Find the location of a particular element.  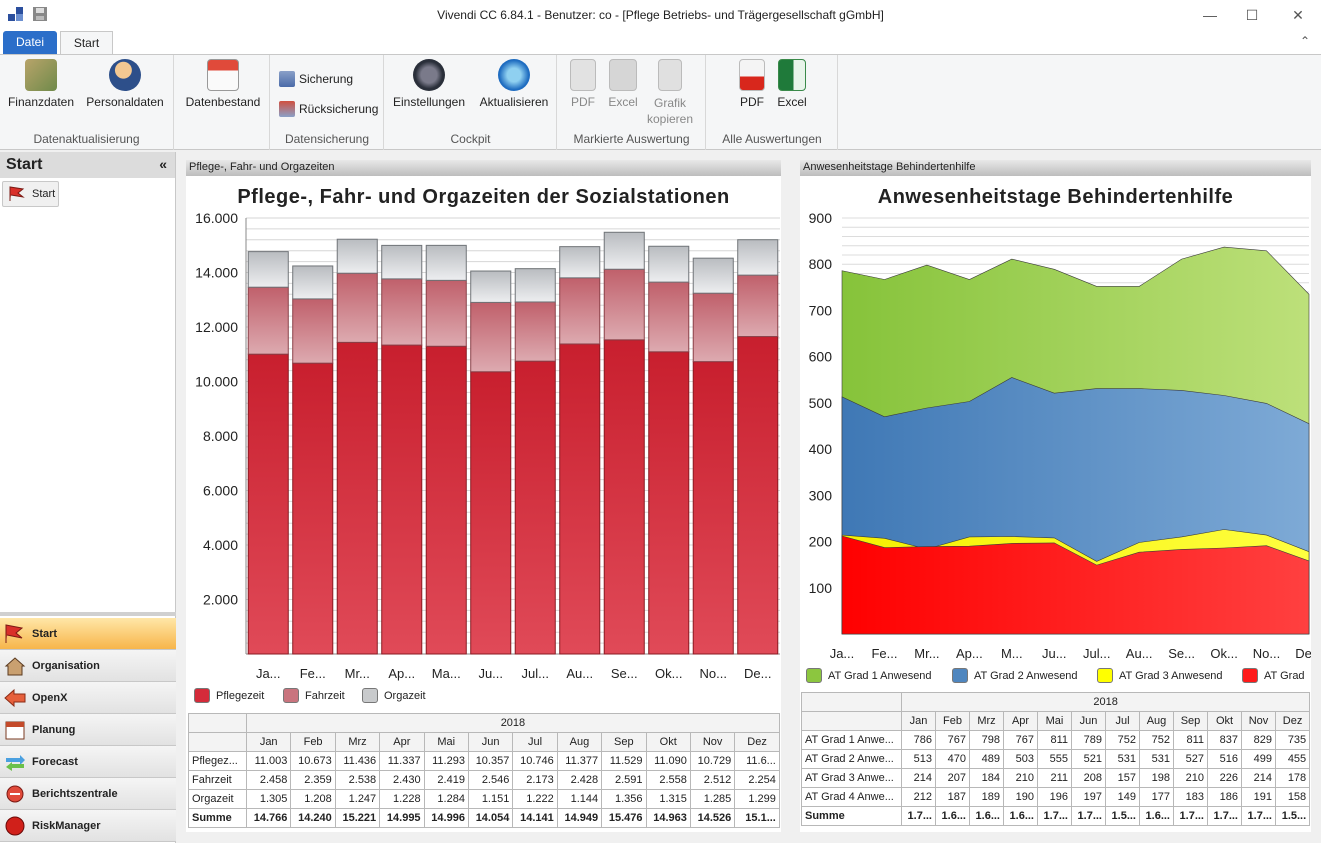

close-button: ✕ is located at coordinates (1298, 15).